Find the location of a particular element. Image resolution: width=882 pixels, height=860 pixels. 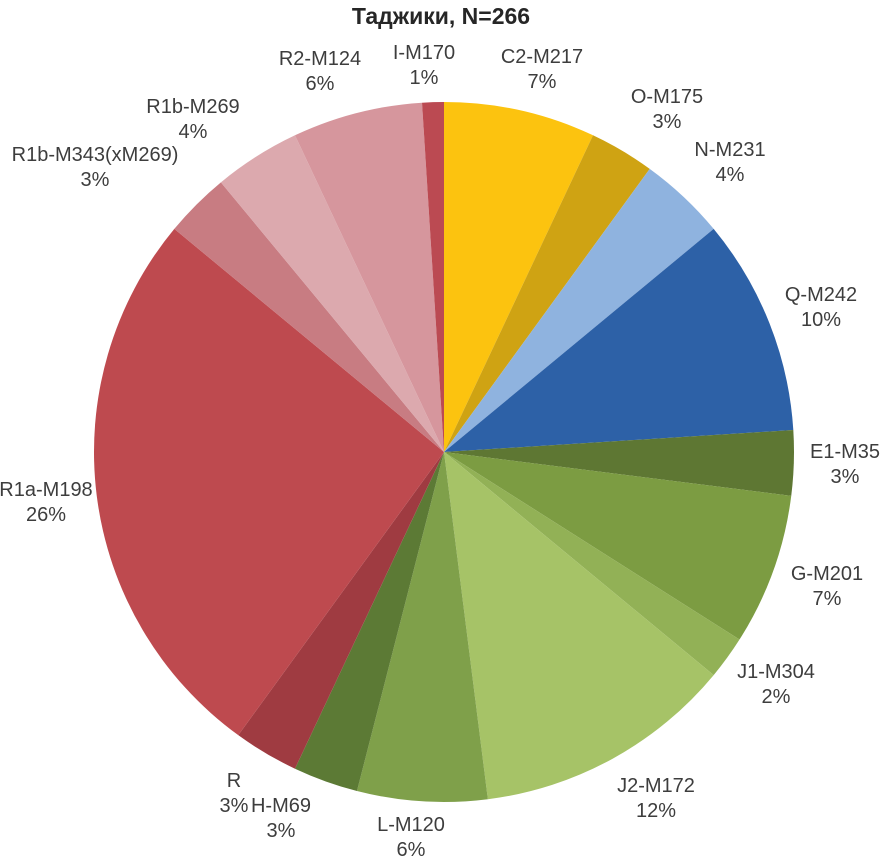

pie-label-j1-m304: J1-M304 2% is located at coordinates (776, 685).